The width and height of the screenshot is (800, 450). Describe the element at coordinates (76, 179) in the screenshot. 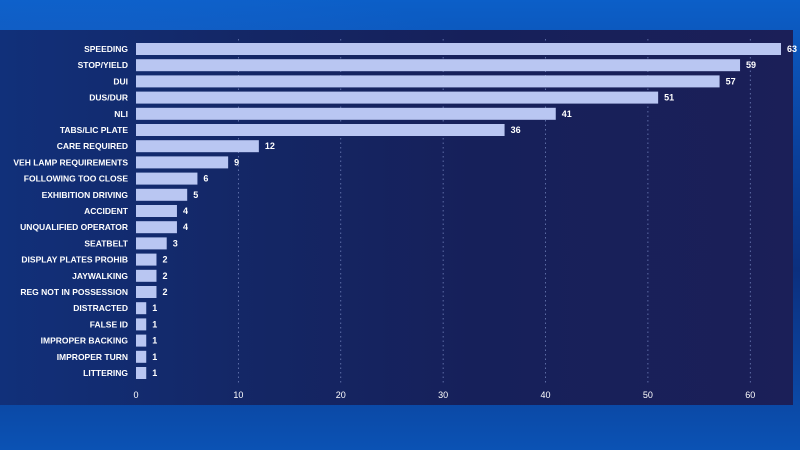

I see `category-label: FOLLOWING TOO CLOSE` at that location.